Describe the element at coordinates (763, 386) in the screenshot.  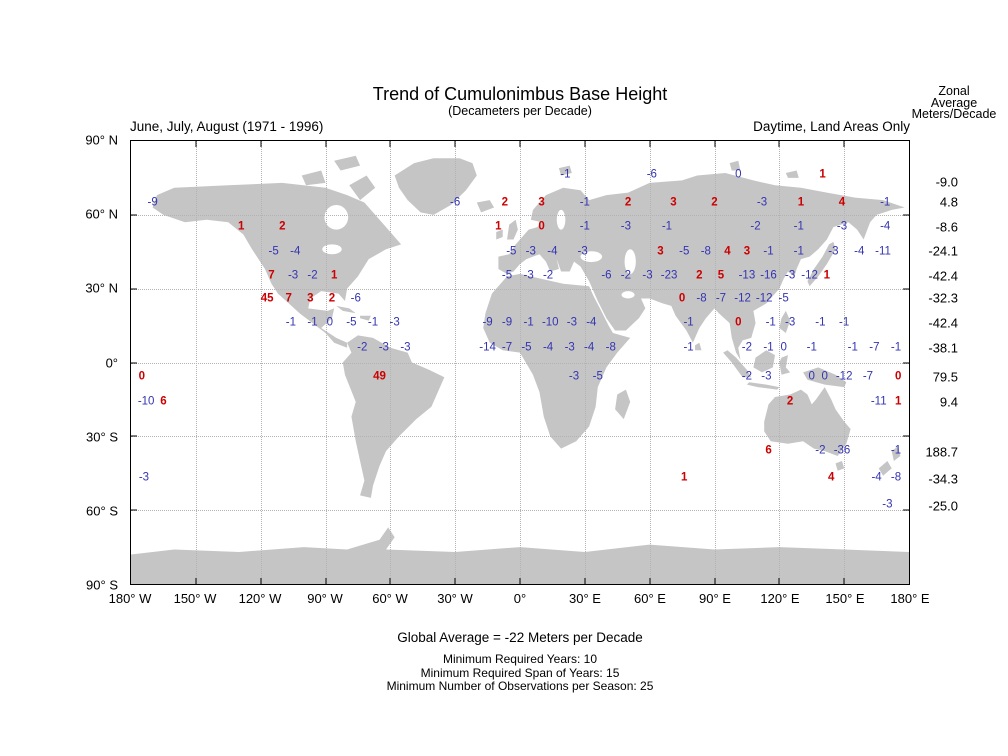
I see `landmass-java` at that location.